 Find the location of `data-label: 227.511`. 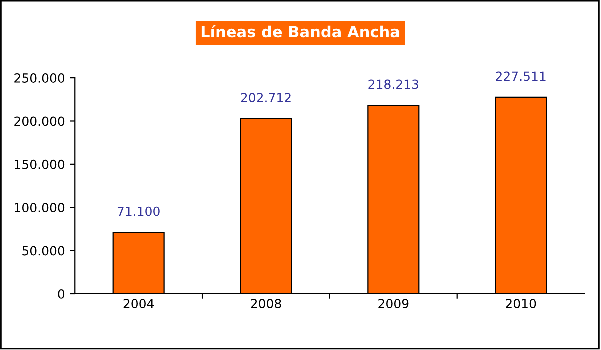

data-label: 227.511 is located at coordinates (521, 77).